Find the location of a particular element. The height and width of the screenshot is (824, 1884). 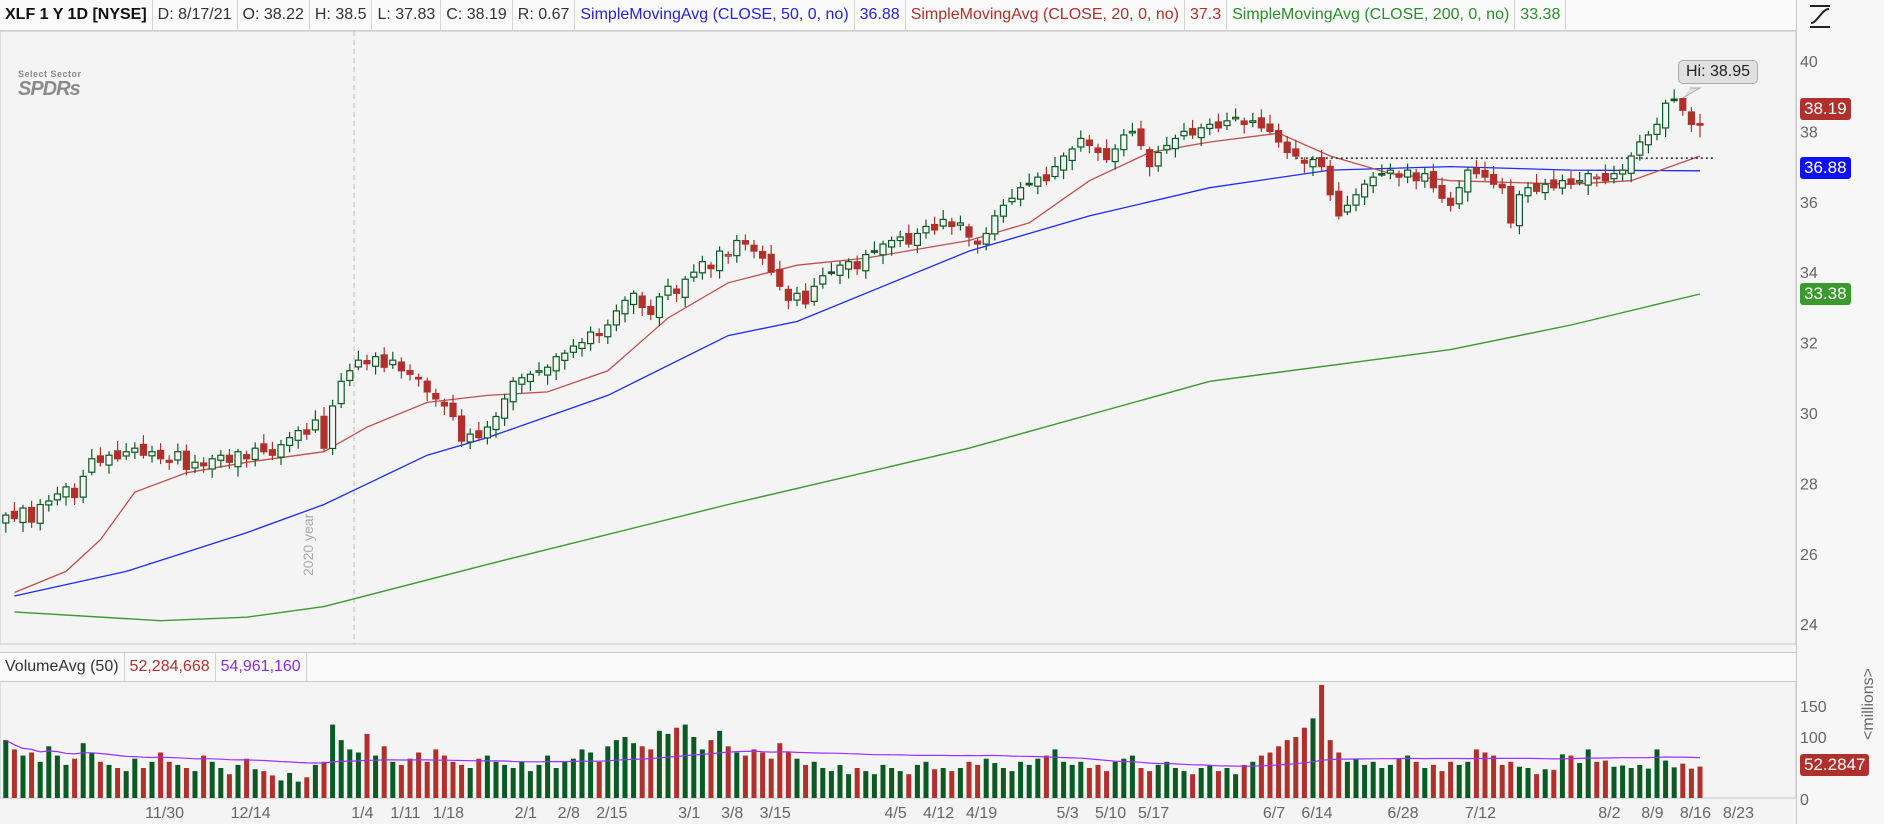

volume-study-label: VolumeAvg (50) is located at coordinates (62, 667).